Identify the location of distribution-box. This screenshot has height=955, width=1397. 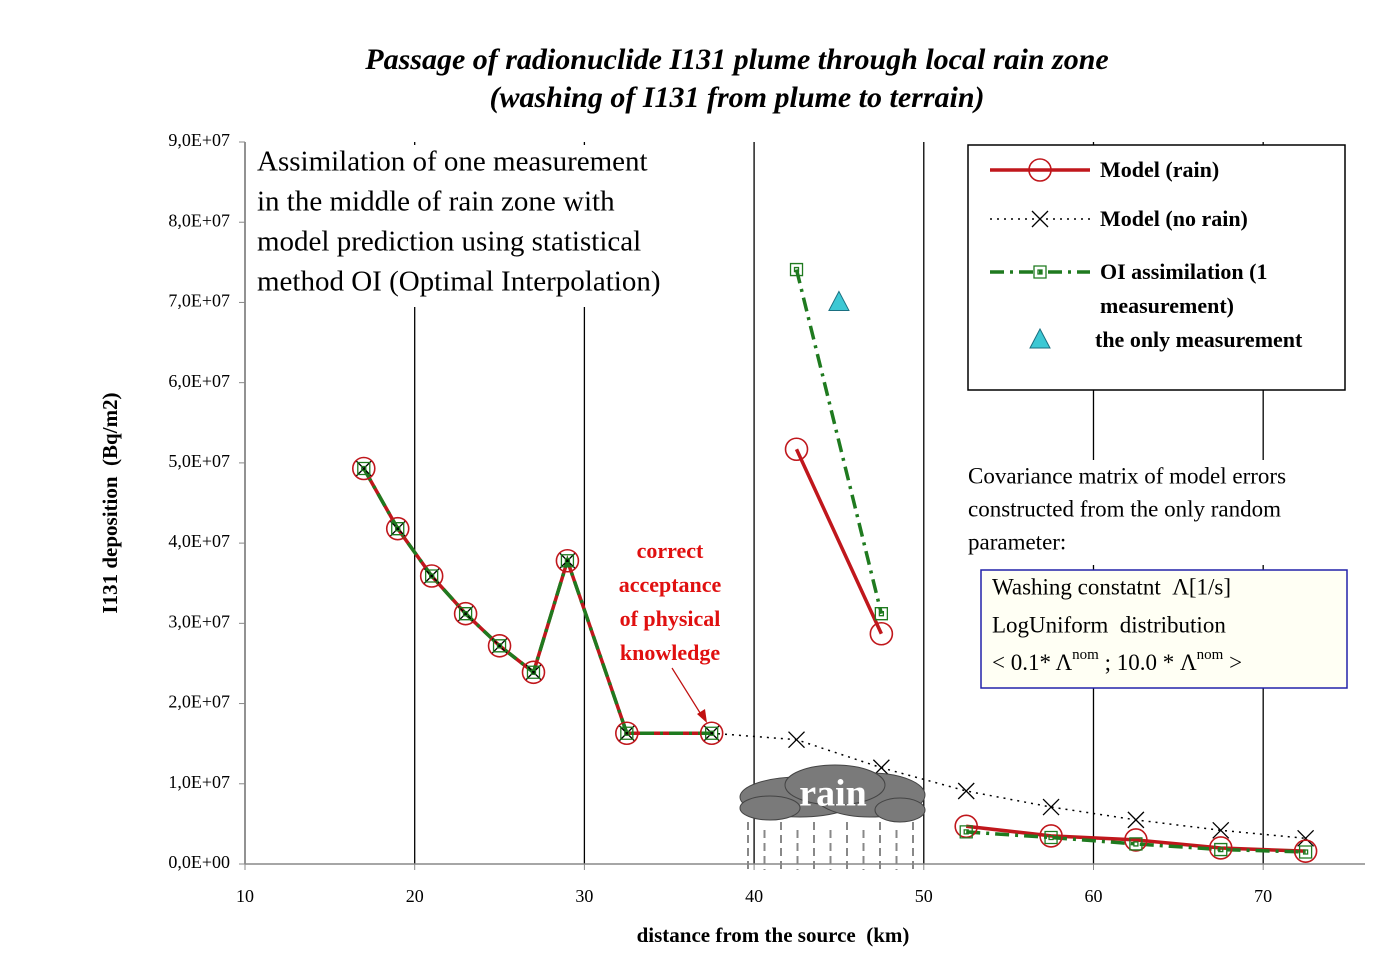
(1164, 629).